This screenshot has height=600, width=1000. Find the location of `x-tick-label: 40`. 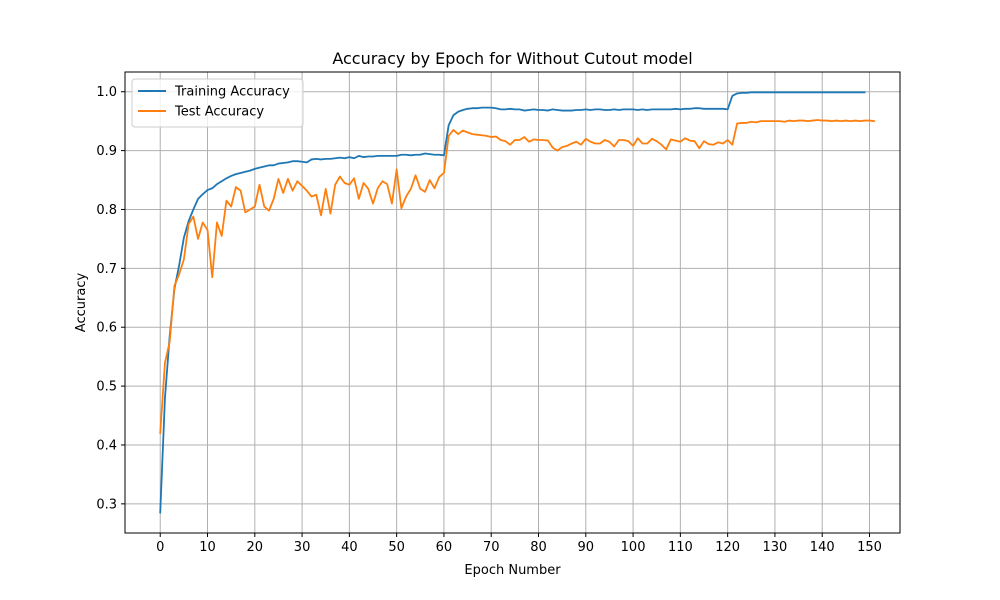

x-tick-label: 40 is located at coordinates (349, 547).